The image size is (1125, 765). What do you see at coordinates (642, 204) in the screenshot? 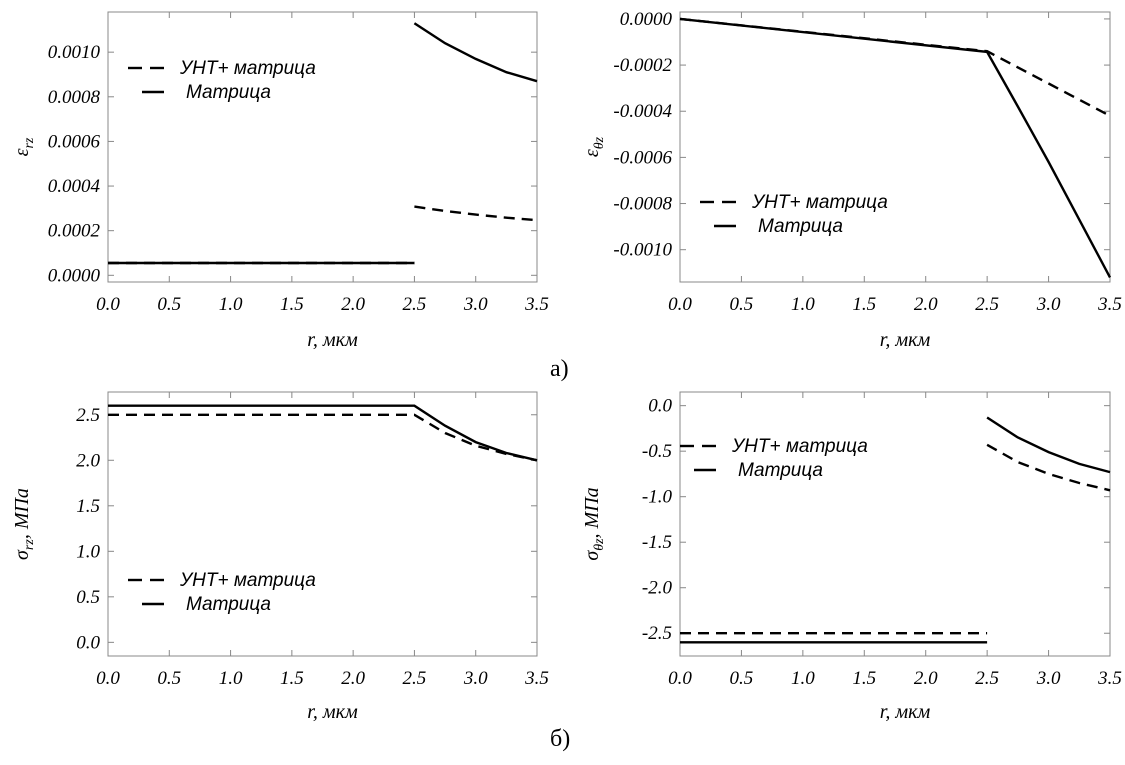
I see `y-tick-label: -0.0008` at bounding box center [642, 204].